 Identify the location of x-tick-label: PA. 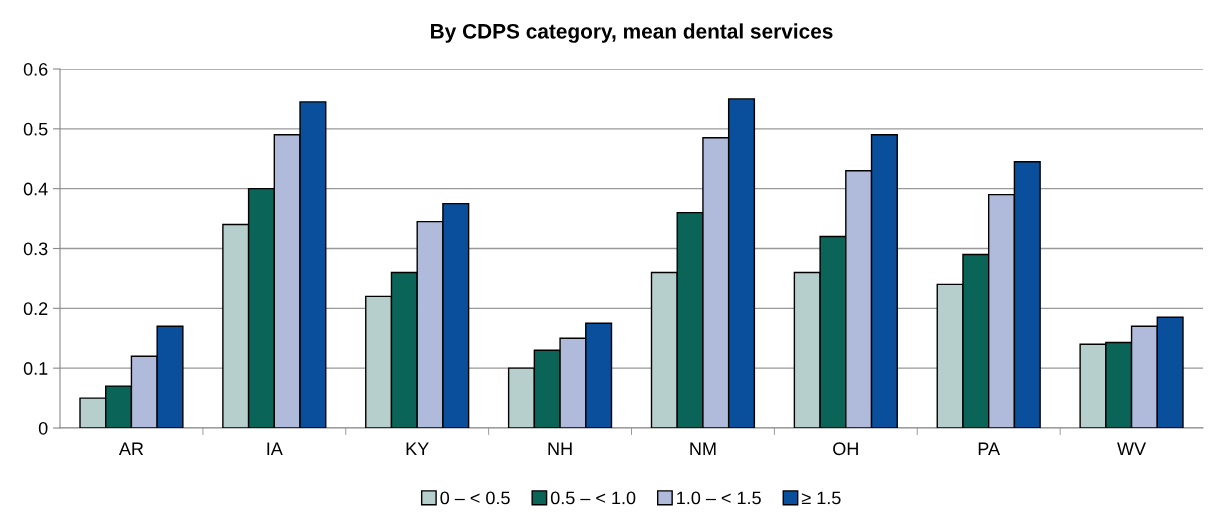
(989, 448).